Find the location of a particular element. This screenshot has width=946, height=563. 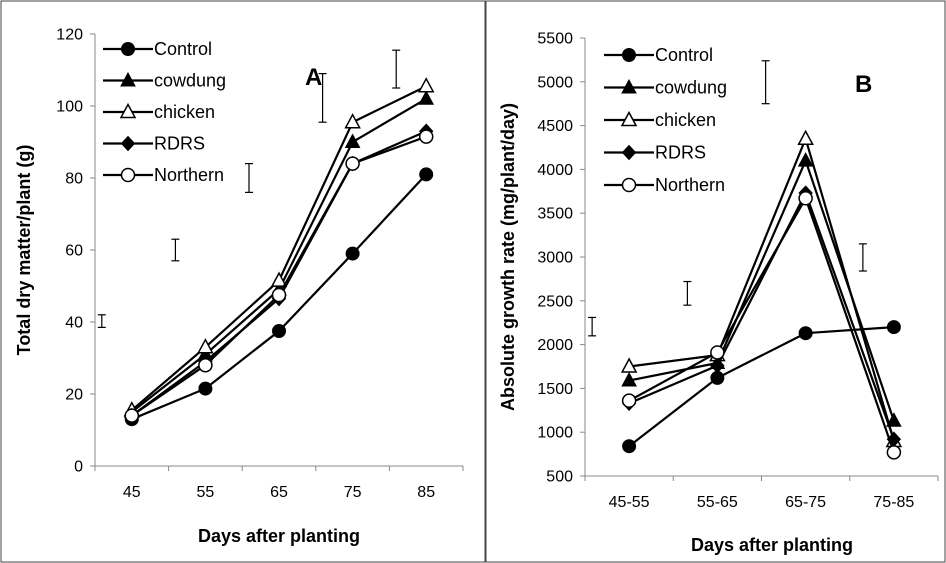

panel-b-x-tick-label: 75-85 is located at coordinates (893, 502).